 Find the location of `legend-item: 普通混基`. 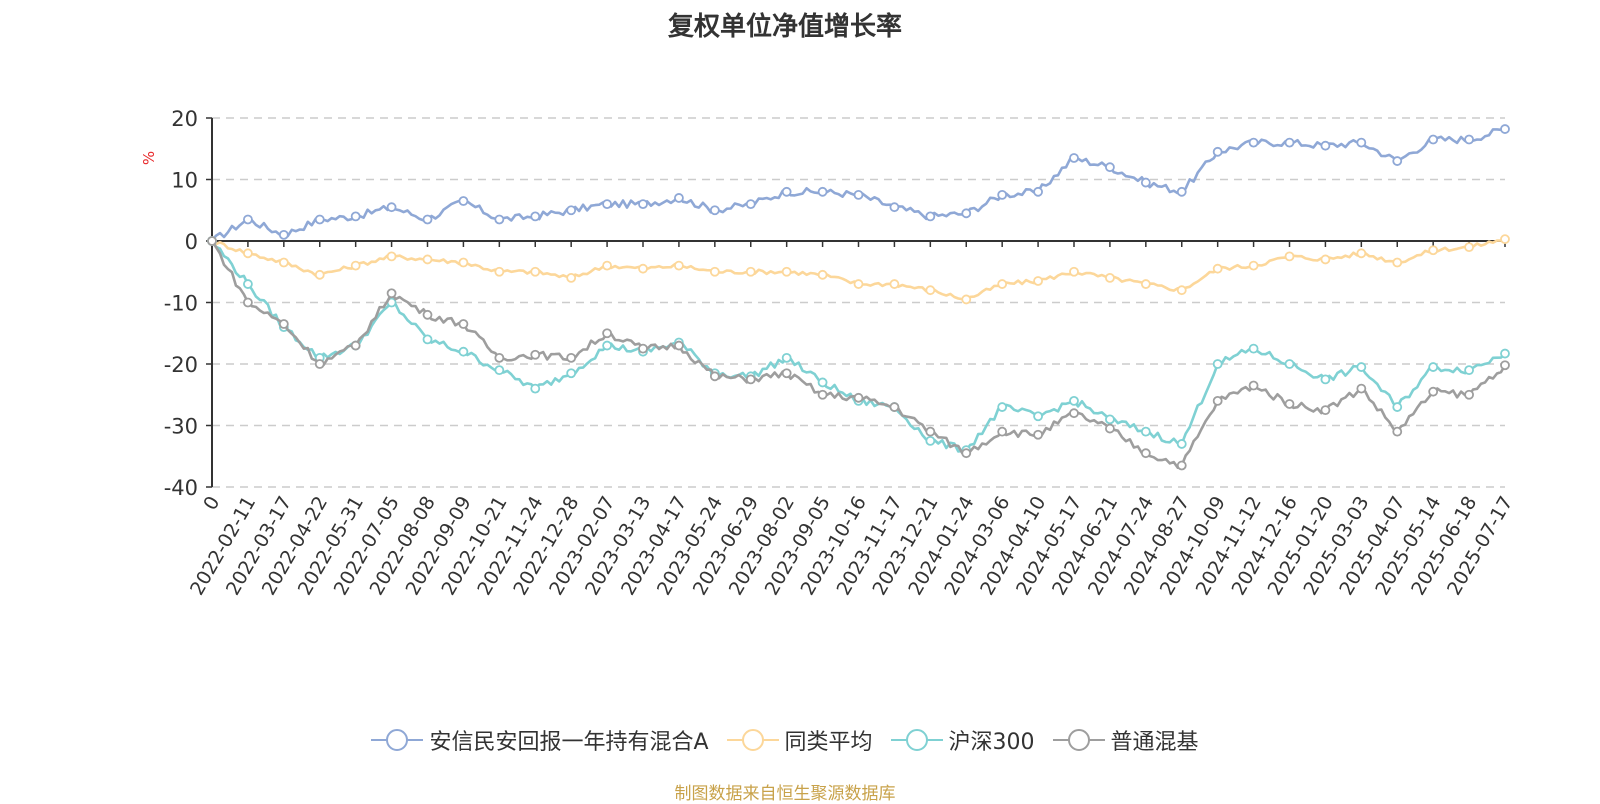

legend-item: 普通混基 is located at coordinates (1125, 740).